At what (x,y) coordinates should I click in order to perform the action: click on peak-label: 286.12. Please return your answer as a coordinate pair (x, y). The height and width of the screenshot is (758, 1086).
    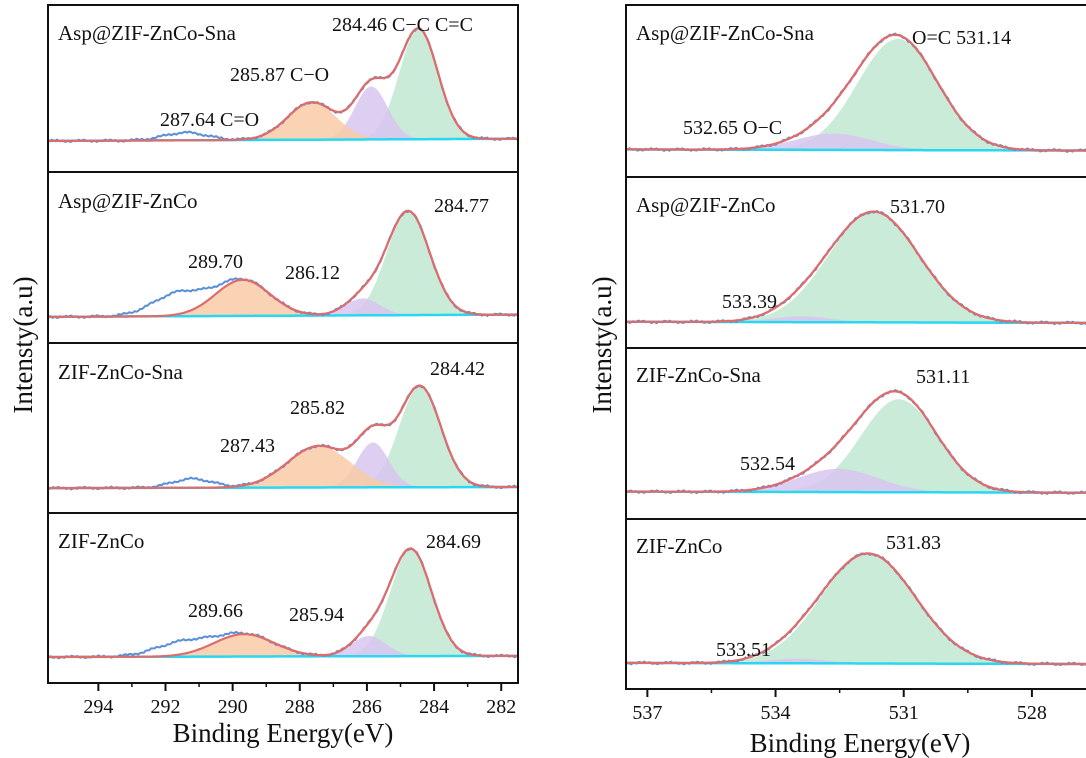
    Looking at the image, I should click on (312, 273).